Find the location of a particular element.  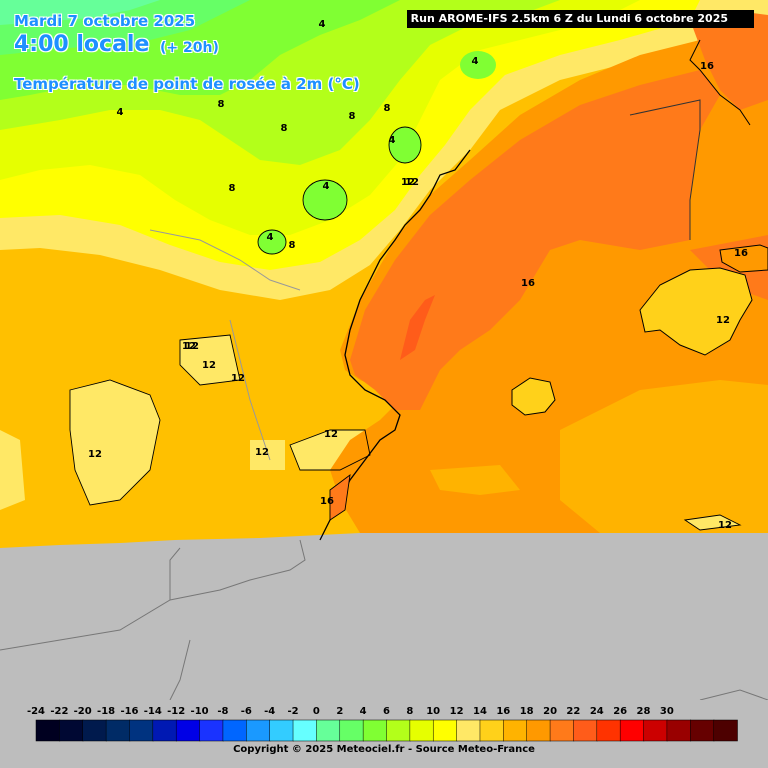

legend-tick-label: -4 is located at coordinates (270, 711).